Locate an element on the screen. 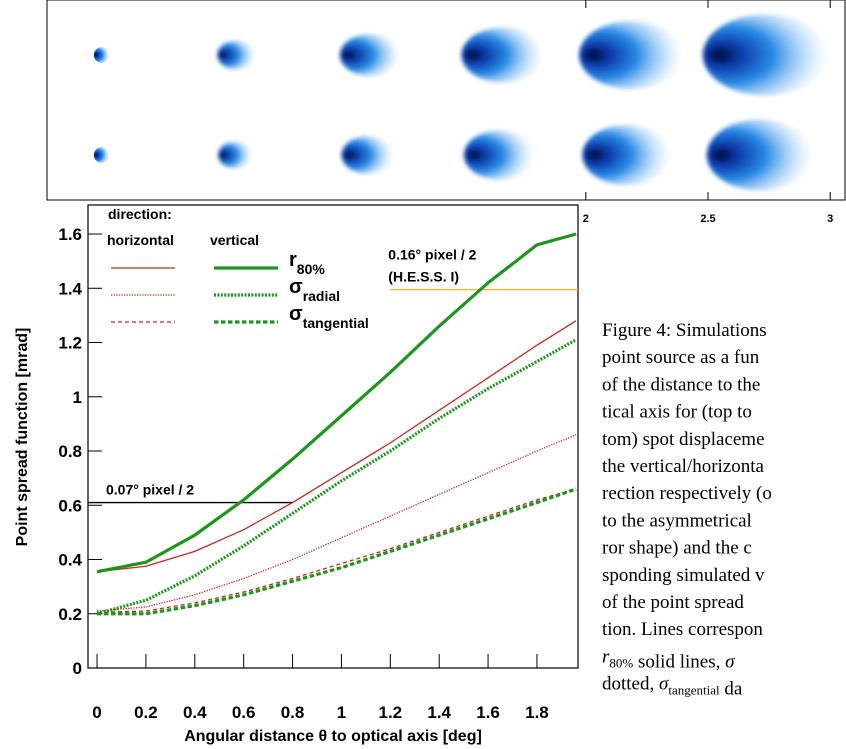 This screenshot has height=749, width=846. caption-line: to the asymmetrical is located at coordinates (677, 520).